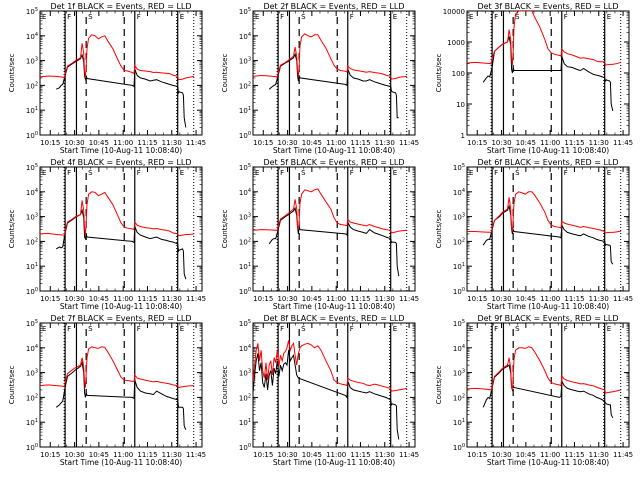 This screenshot has width=640, height=480. What do you see at coordinates (333, 162) in the screenshot?
I see `panel-title: Det 5f BLACK = Events, RED = LLD` at bounding box center [333, 162].